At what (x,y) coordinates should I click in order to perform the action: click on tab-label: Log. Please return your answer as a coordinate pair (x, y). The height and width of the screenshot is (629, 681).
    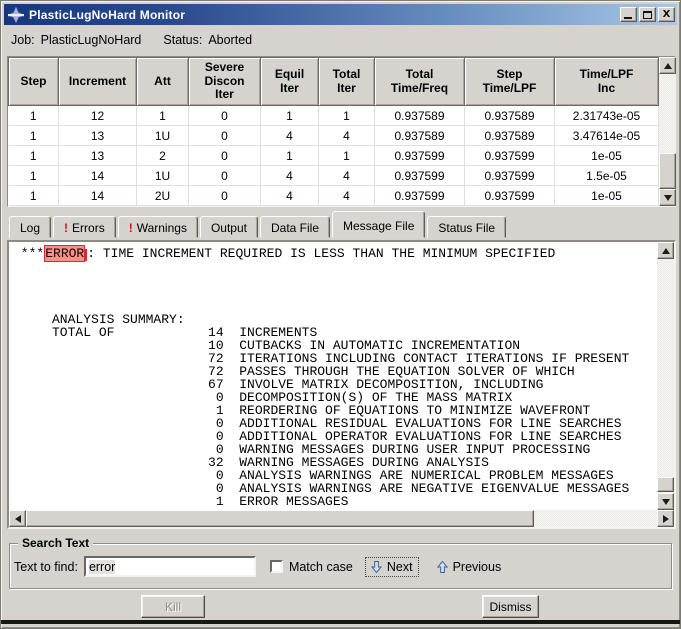
    Looking at the image, I should click on (30, 227).